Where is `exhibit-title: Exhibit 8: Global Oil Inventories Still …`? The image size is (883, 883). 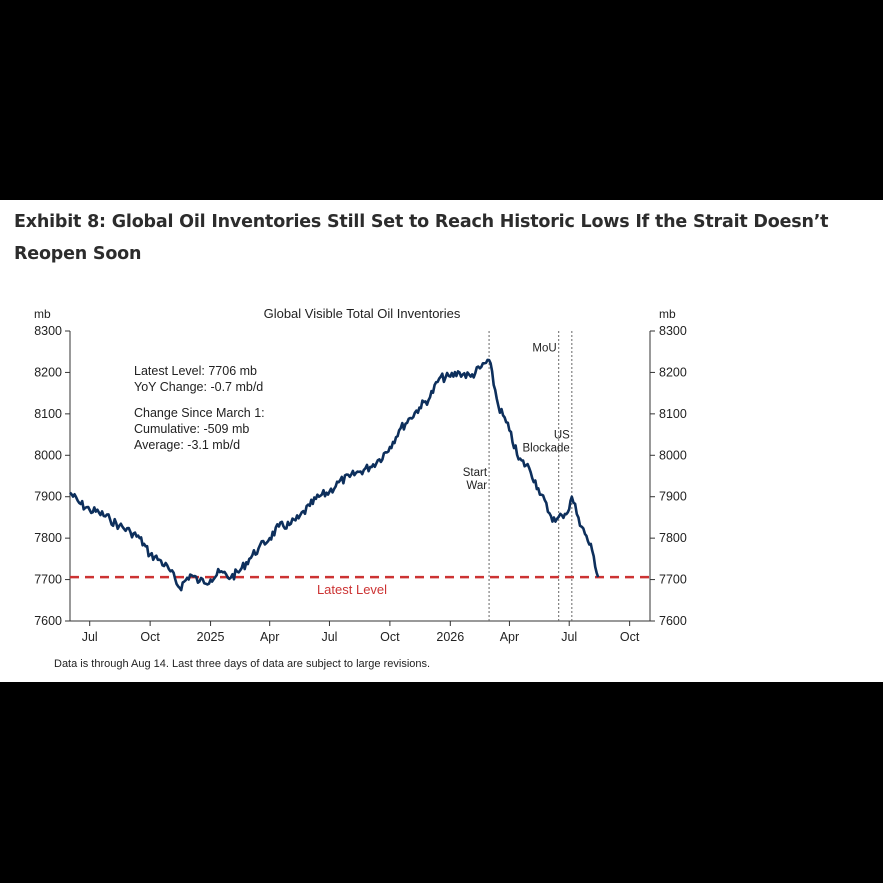 exhibit-title: Exhibit 8: Global Oil Inventories Still … is located at coordinates (421, 238).